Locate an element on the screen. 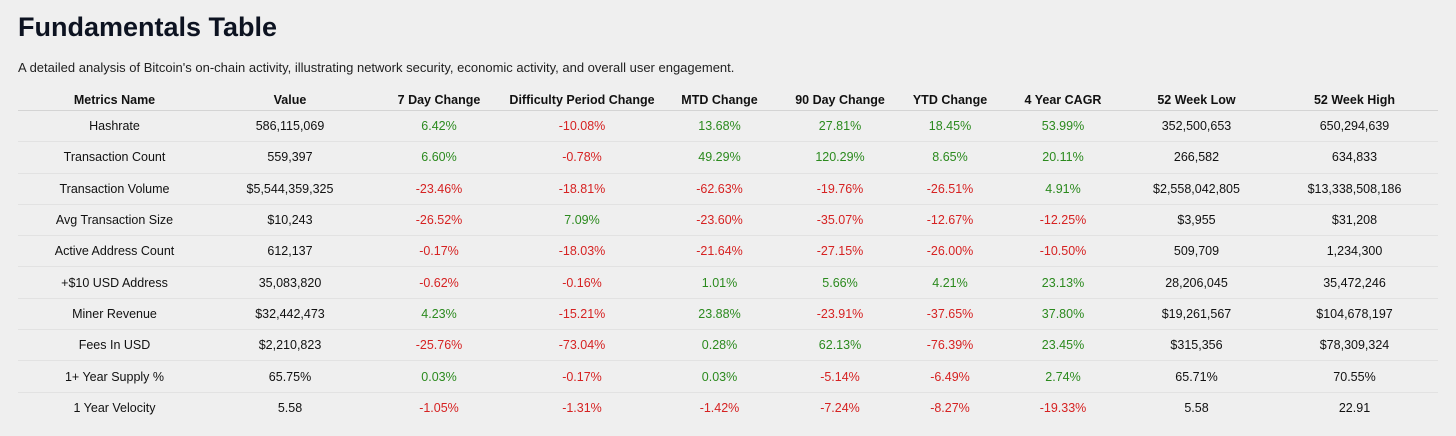 This screenshot has width=1456, height=436. cell: 4.91% is located at coordinates (1063, 189).